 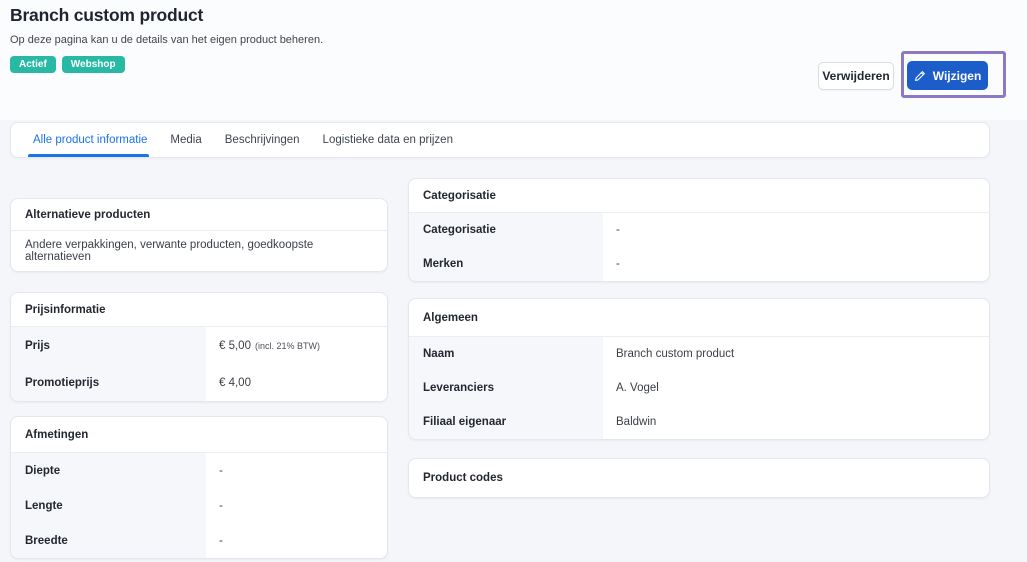 What do you see at coordinates (199, 215) in the screenshot?
I see `card-title: Alternatieve producten` at bounding box center [199, 215].